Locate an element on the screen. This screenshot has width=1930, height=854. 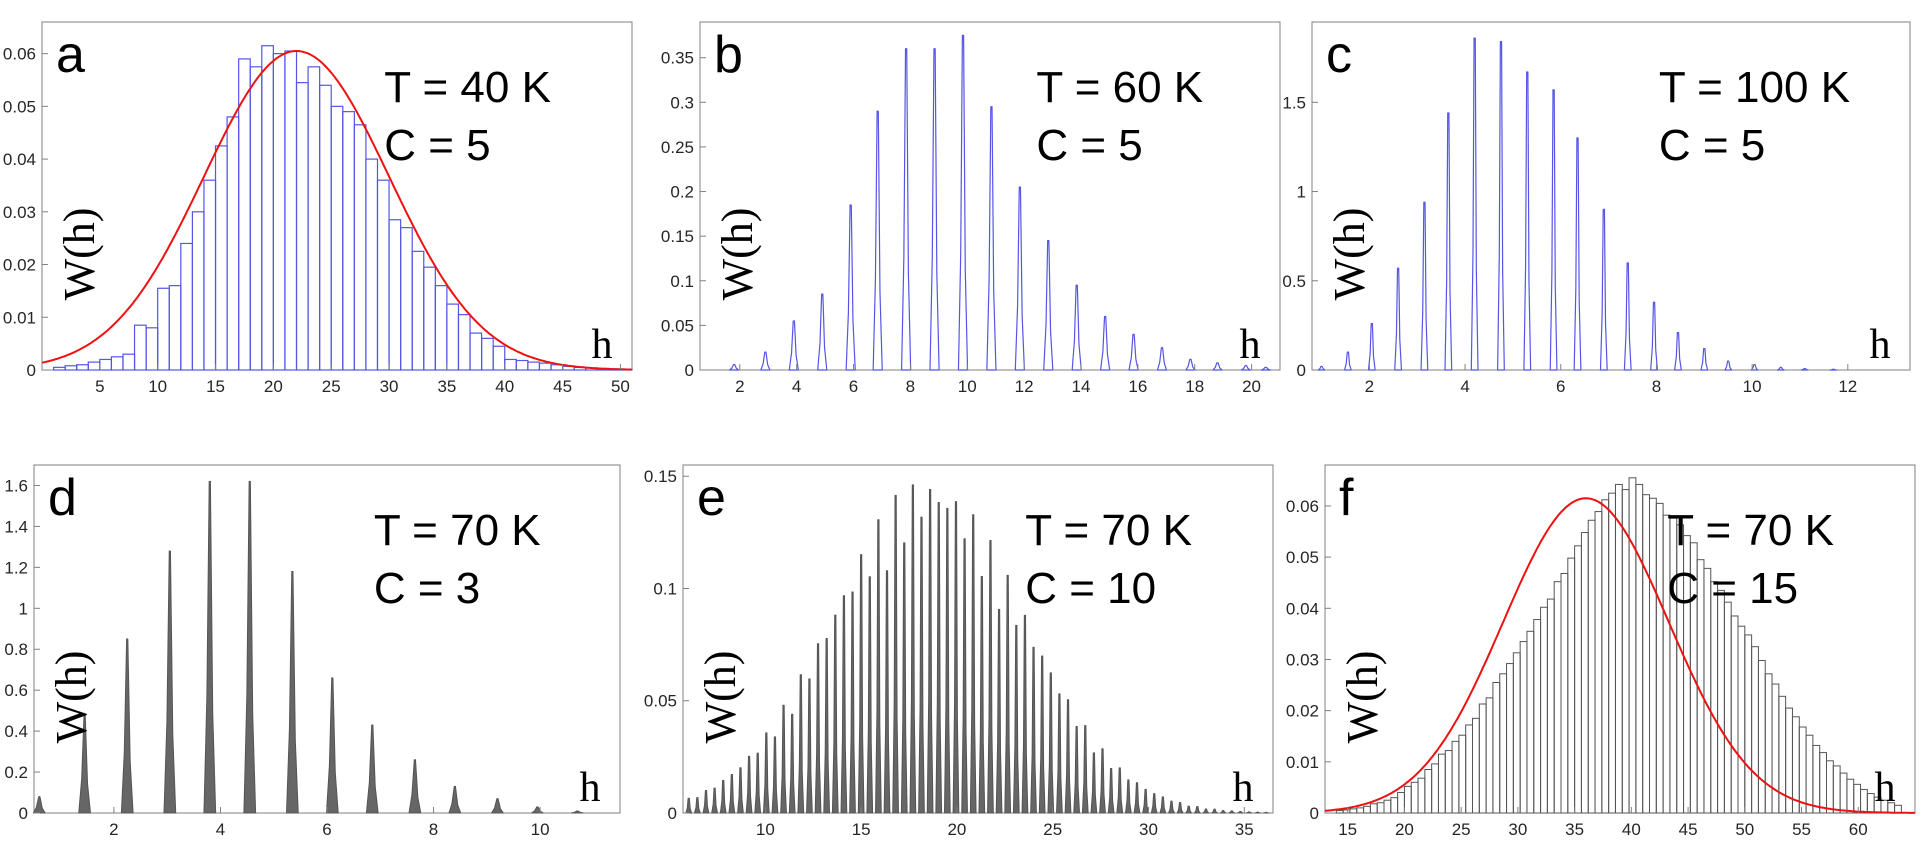
x-tick-label: 45 is located at coordinates (1688, 829).